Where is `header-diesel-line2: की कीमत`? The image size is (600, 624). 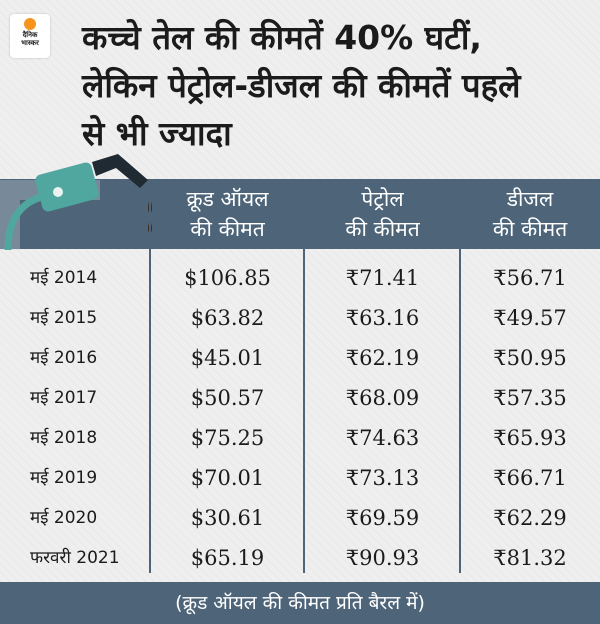 header-diesel-line2: की कीमत is located at coordinates (530, 229).